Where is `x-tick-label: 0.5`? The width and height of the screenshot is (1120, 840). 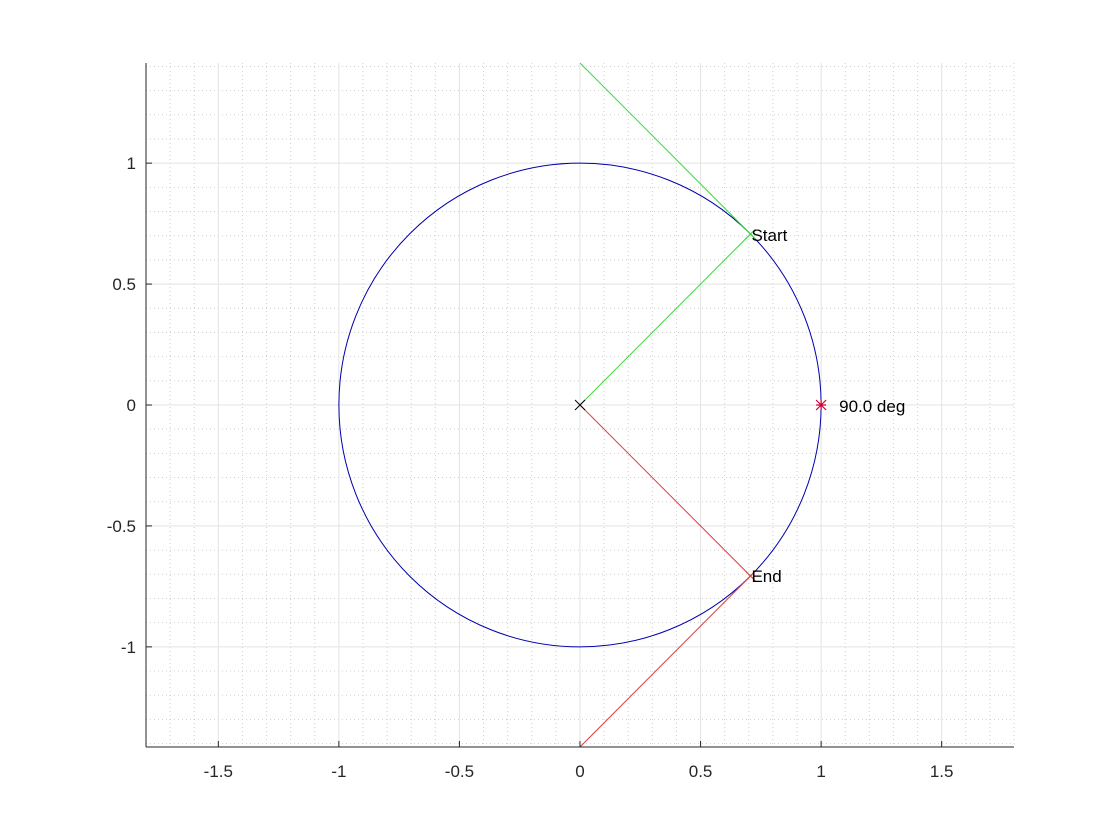 x-tick-label: 0.5 is located at coordinates (701, 771).